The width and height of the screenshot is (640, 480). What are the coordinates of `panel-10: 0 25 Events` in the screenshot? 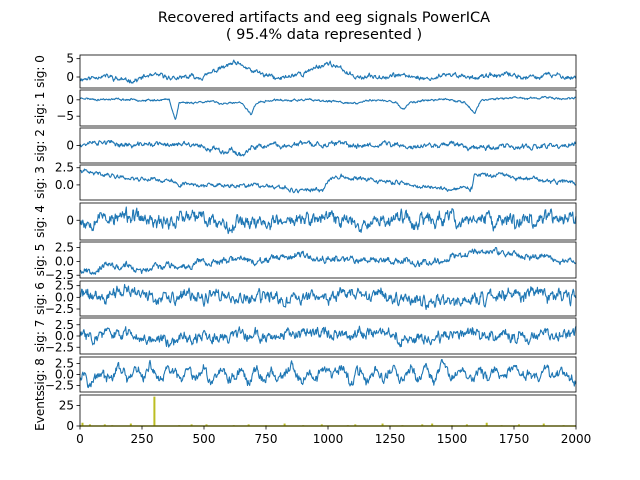 It's located at (305, 411).